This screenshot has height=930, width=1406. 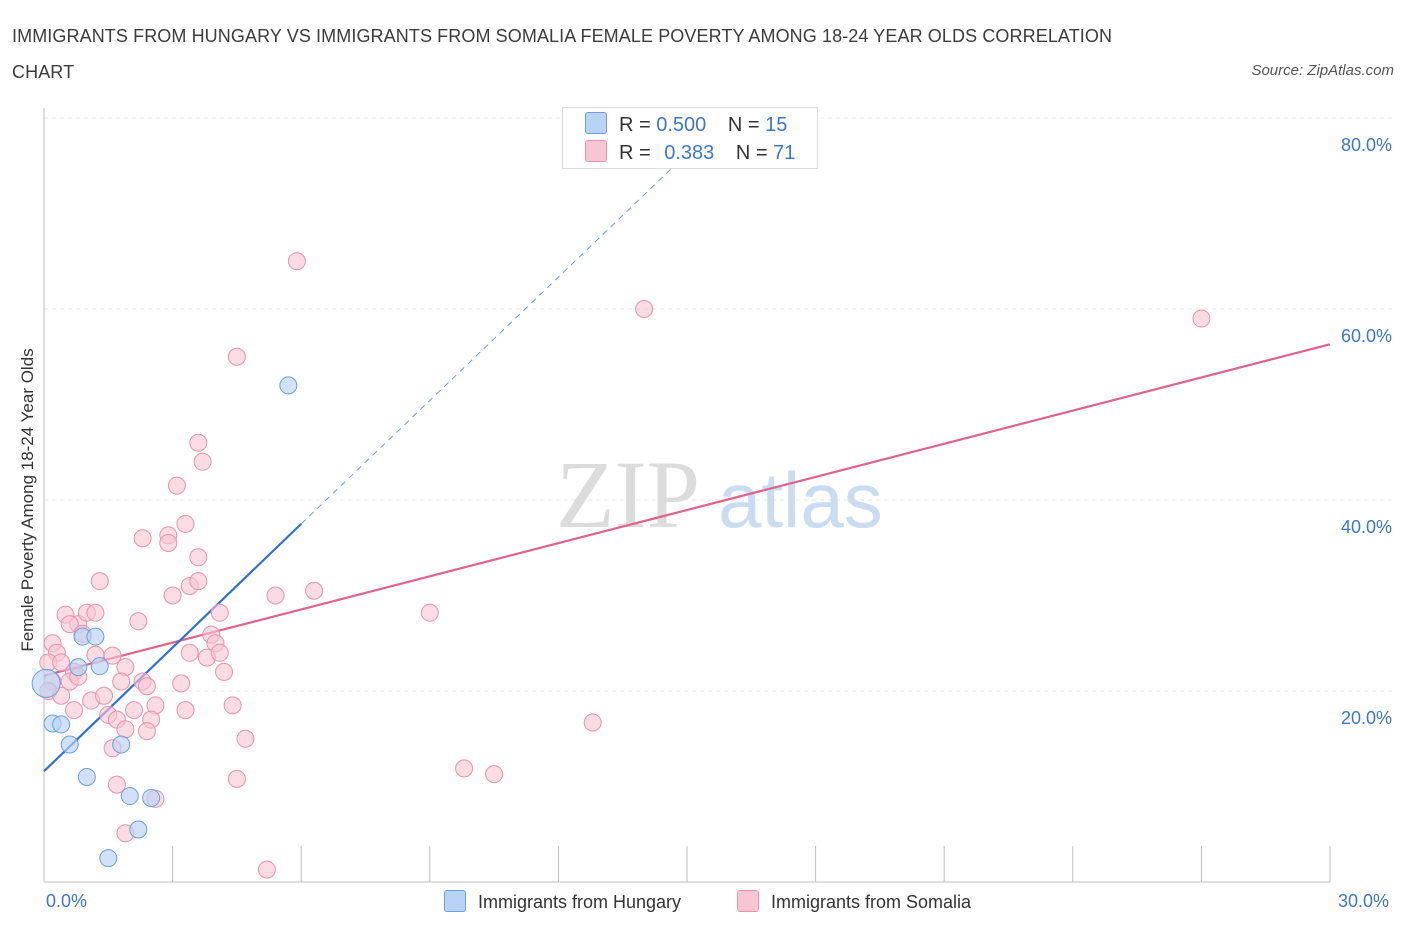 I want to click on y-axis-label: Female Poverty Among 18-24 Year Olds, so click(x=27, y=500).